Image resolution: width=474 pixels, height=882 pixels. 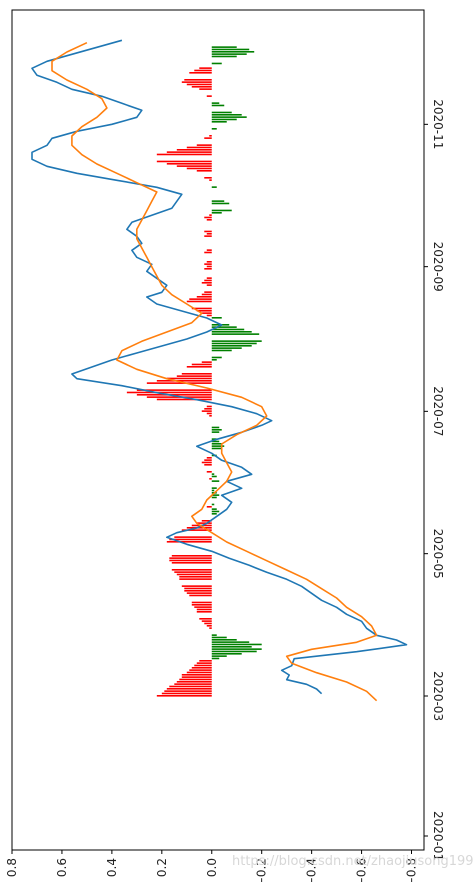 What do you see at coordinates (212, 866) in the screenshot?
I see `y-axis-ticks: 0.8 0.6 0.4 0.2 0.0 −0.2 −0.4 −0.6 −0.8` at bounding box center [212, 866].